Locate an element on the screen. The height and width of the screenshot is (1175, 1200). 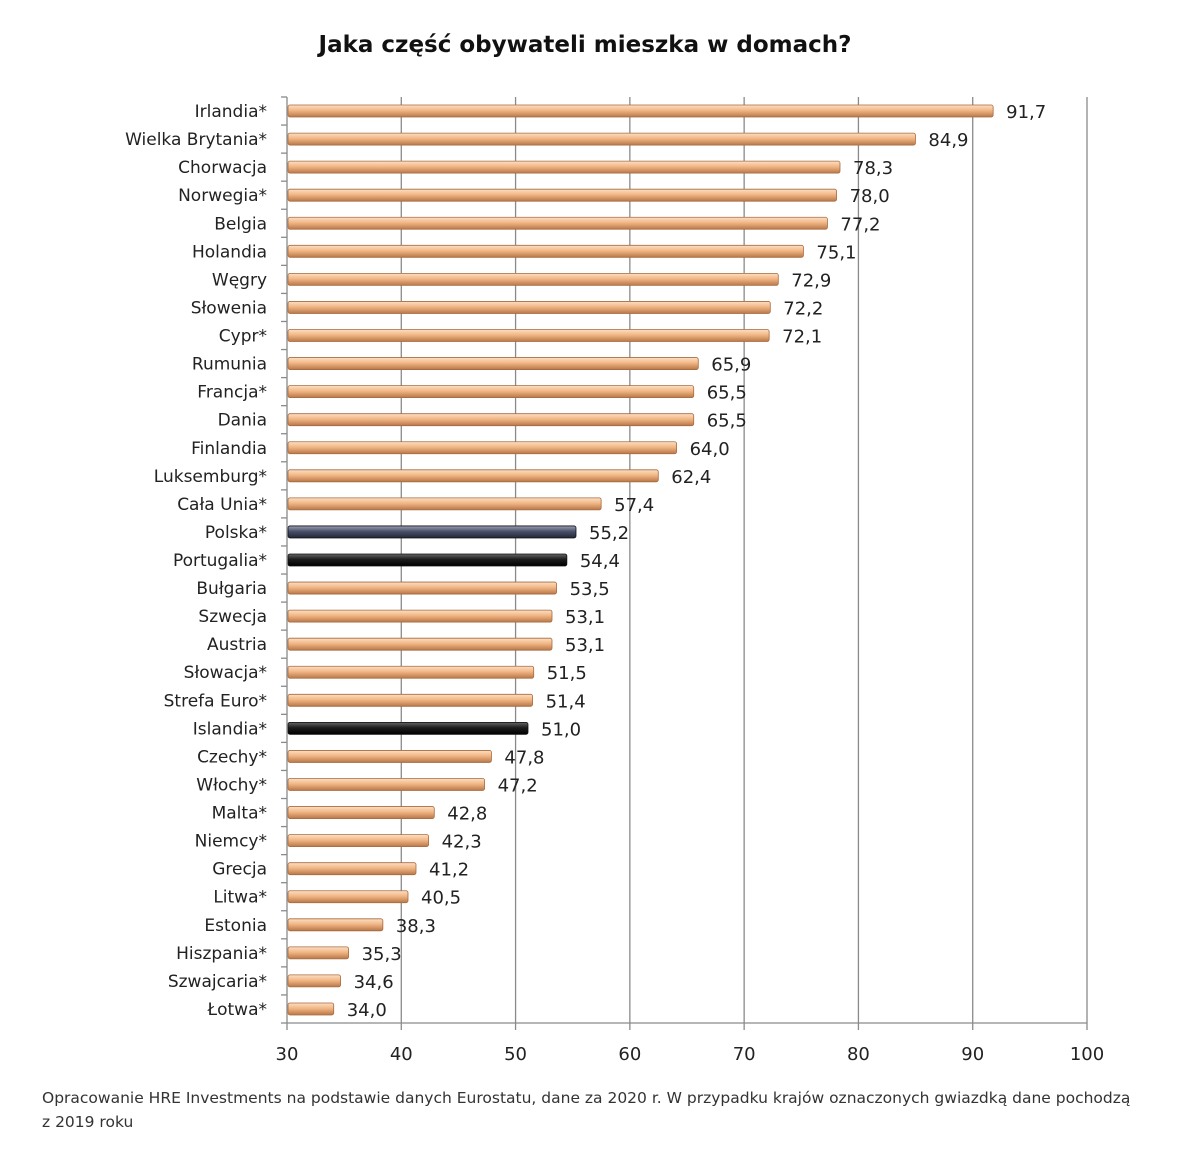
category-label: Strefa Euro* is located at coordinates (215, 701).